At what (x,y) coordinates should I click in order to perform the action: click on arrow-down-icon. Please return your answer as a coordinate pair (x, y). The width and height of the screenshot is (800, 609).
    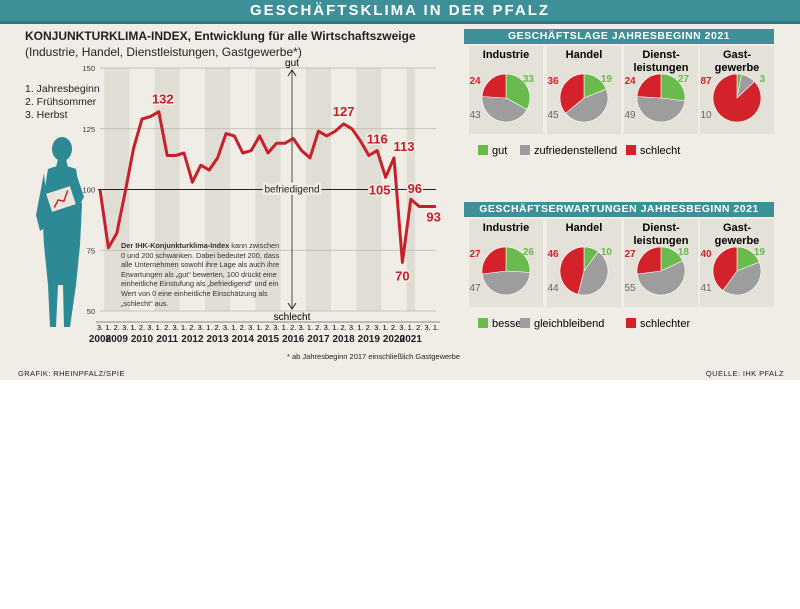
    Looking at the image, I should click on (292, 306).